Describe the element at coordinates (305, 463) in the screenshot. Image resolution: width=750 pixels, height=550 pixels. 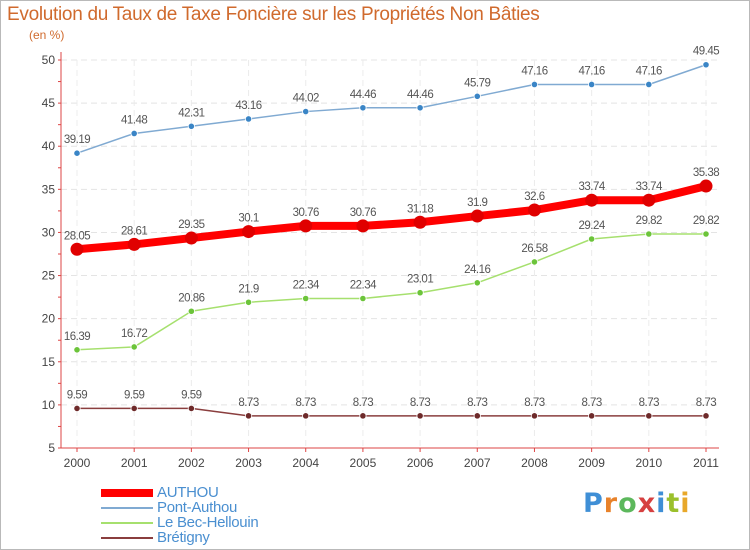
I see `x-tick-label: 2004` at that location.